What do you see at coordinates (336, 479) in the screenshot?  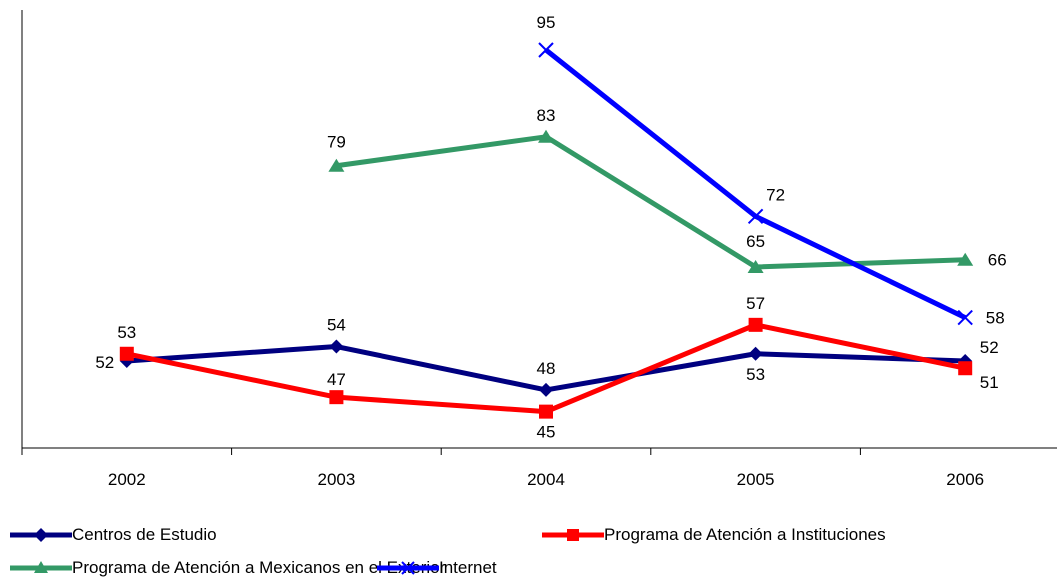 I see `x-tick-label: 2003` at bounding box center [336, 479].